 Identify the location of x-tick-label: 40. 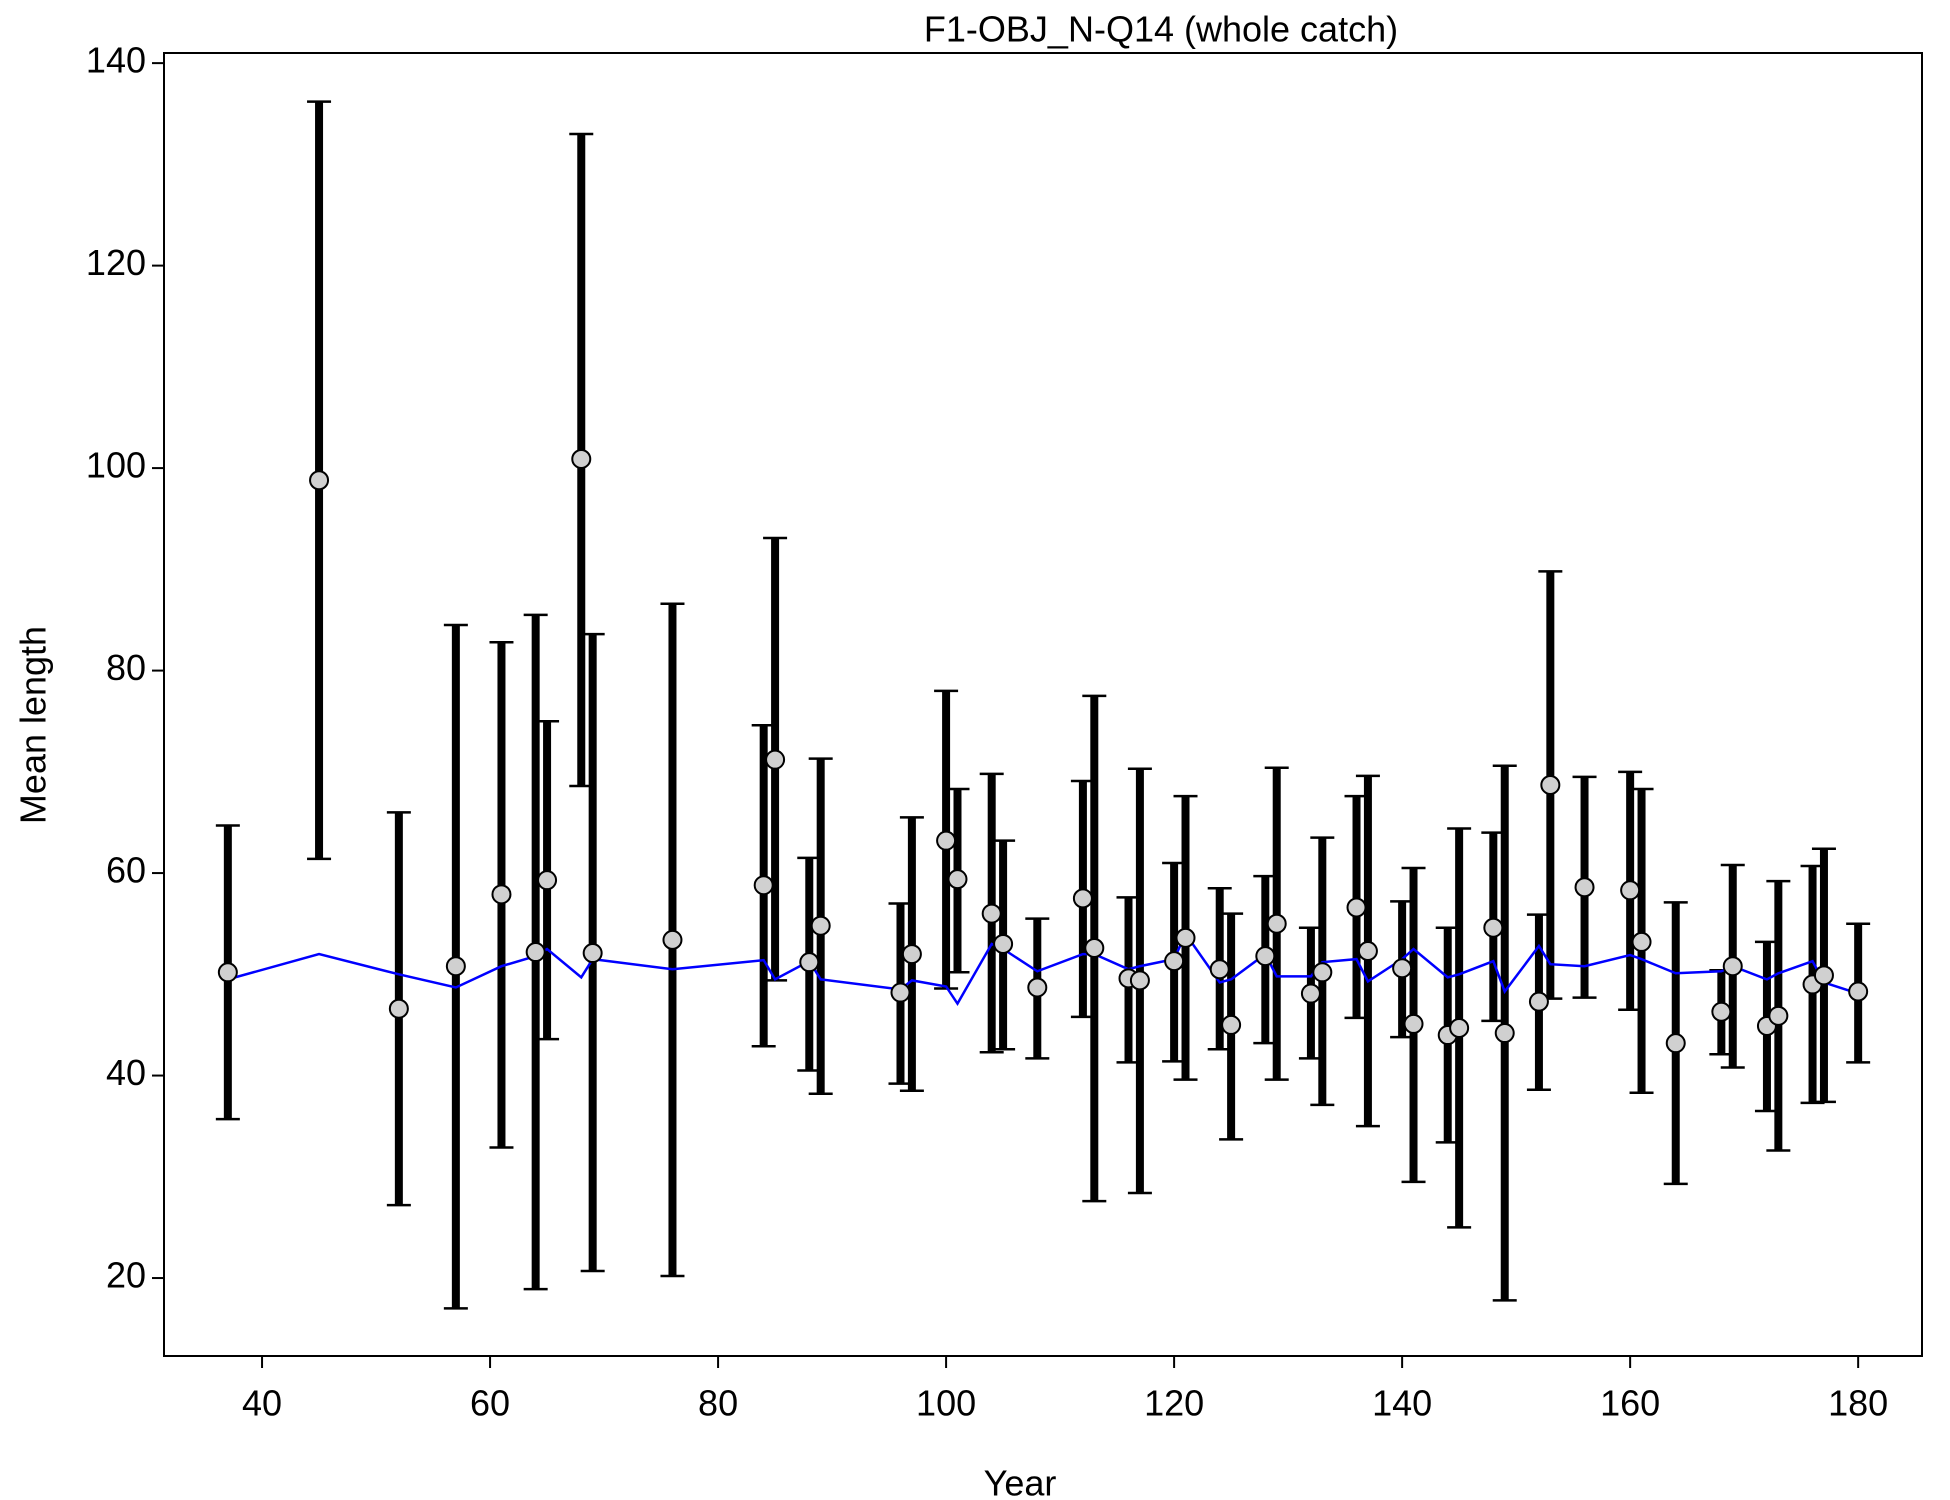
(262, 1403).